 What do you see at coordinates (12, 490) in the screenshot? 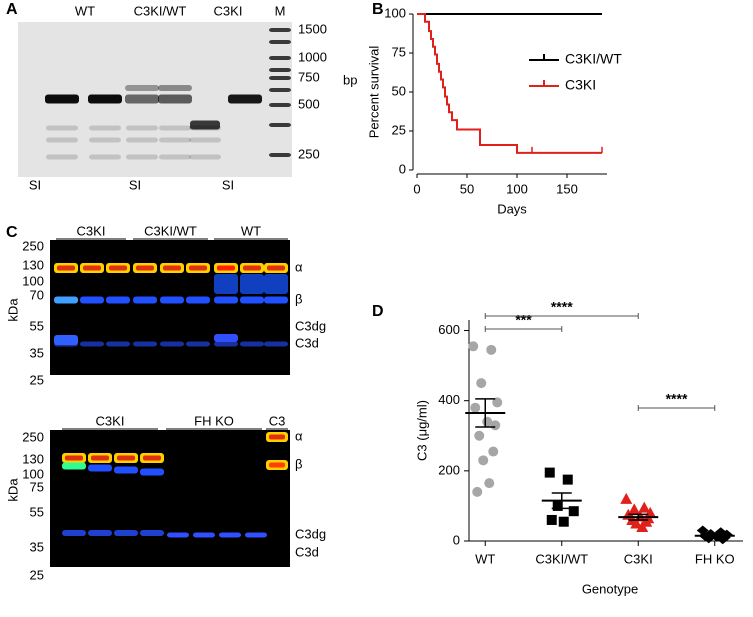
I see `unit-label: kDa` at bounding box center [12, 490].